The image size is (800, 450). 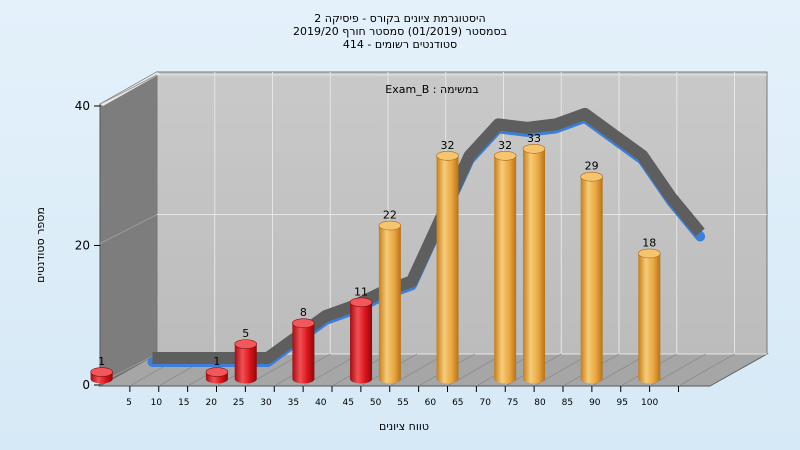 I want to click on x-tick-label: 5, so click(x=129, y=403).